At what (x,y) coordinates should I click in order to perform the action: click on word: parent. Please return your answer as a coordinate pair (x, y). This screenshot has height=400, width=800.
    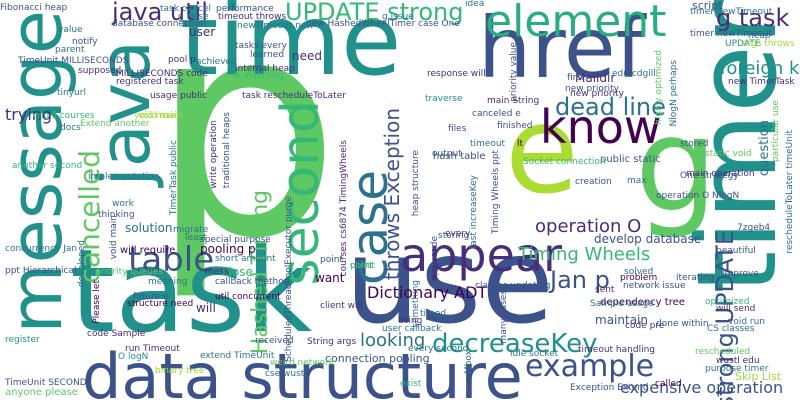
    Looking at the image, I should click on (70, 50).